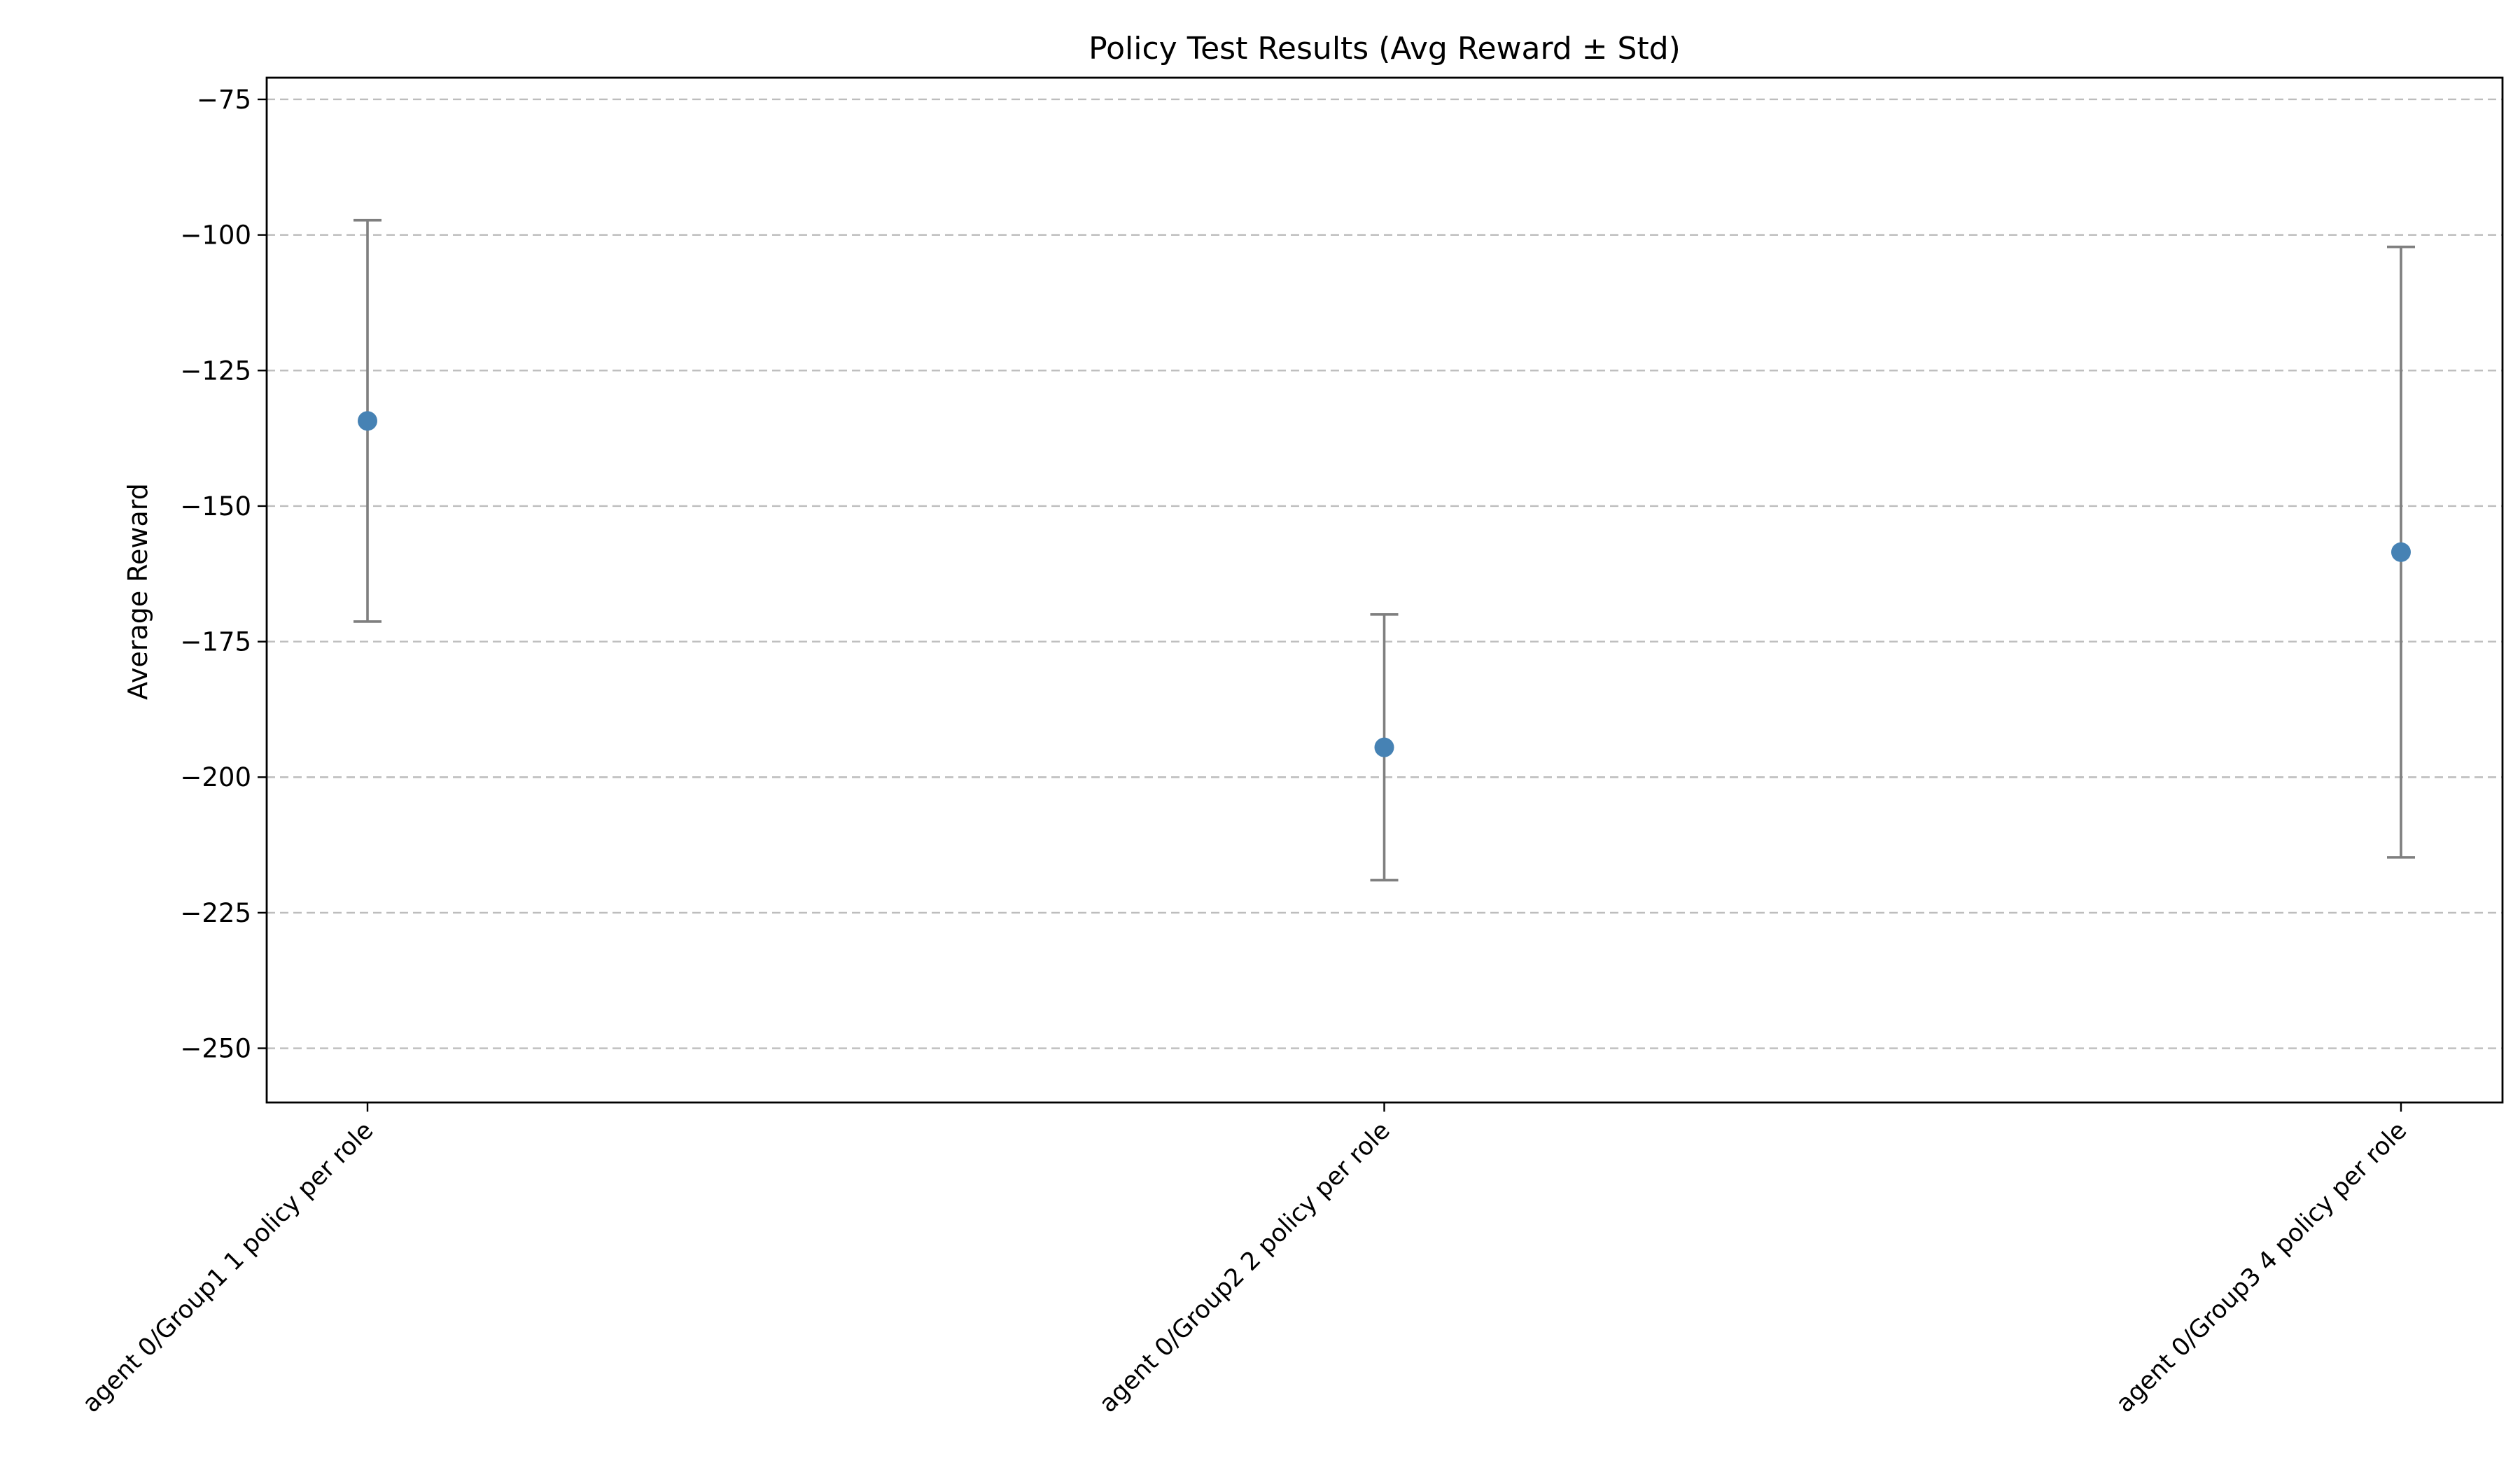 The width and height of the screenshot is (2520, 1470). Describe the element at coordinates (215, 913) in the screenshot. I see `y-tick-label: −225` at that location.